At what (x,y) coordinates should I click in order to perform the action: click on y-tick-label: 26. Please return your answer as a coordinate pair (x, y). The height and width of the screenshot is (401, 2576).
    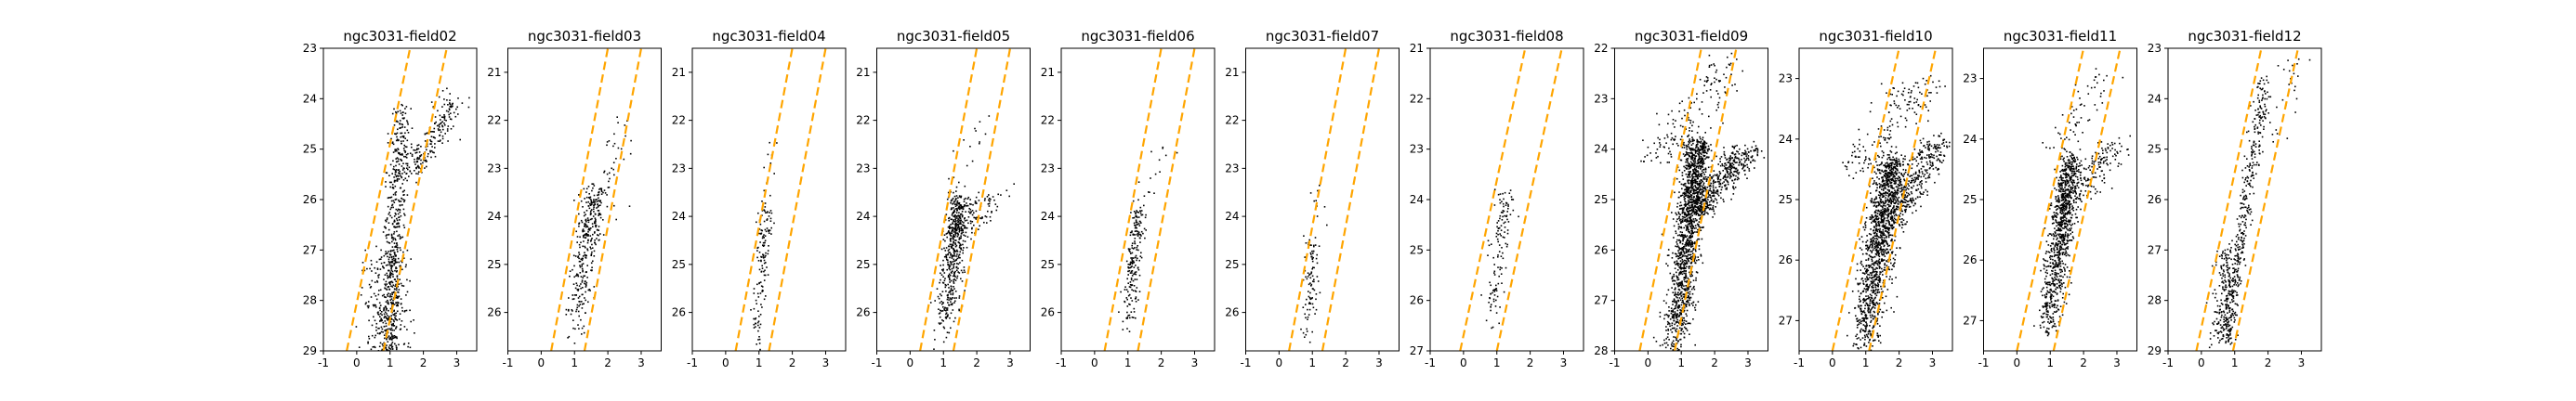
    Looking at the image, I should click on (1232, 312).